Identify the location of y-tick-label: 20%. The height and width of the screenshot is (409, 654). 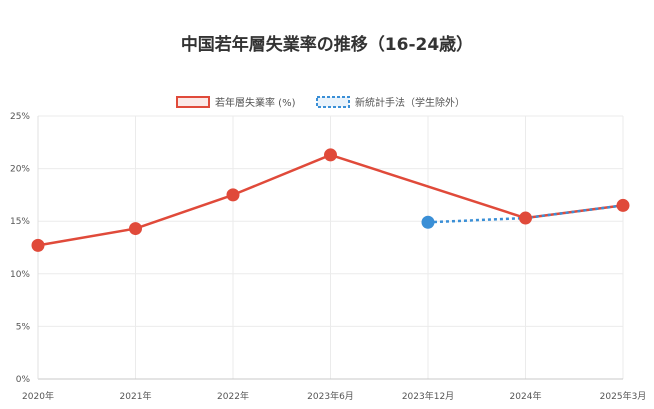
(20, 170).